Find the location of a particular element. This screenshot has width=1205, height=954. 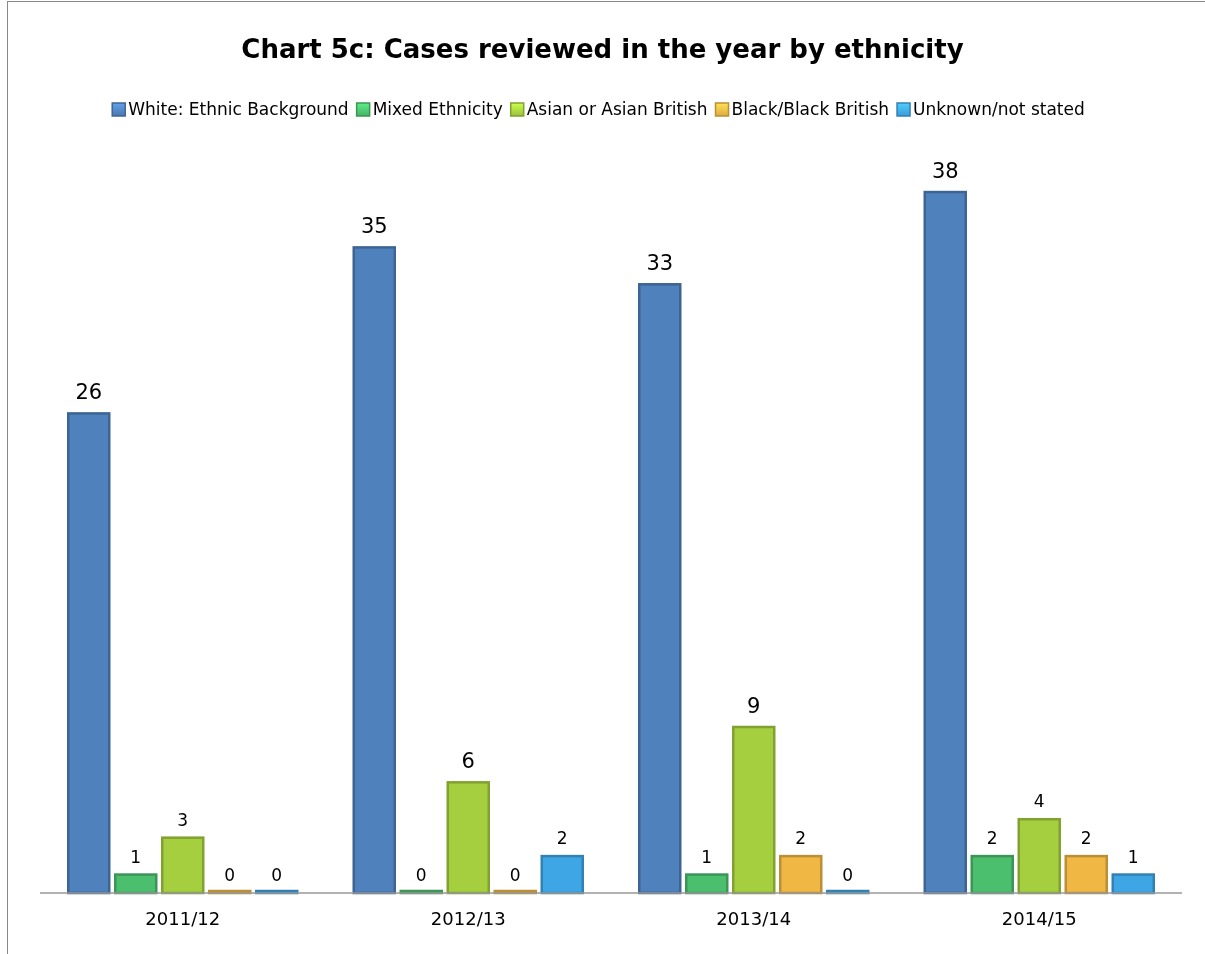

data-label: 35 is located at coordinates (374, 226).